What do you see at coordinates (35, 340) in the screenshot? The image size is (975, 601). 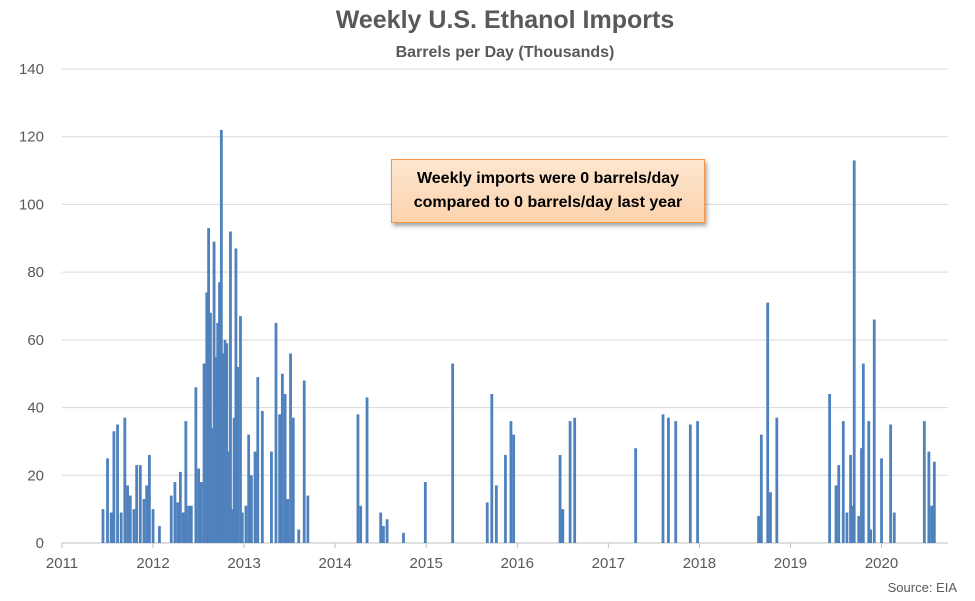 I see `y-tick-label: 60` at bounding box center [35, 340].